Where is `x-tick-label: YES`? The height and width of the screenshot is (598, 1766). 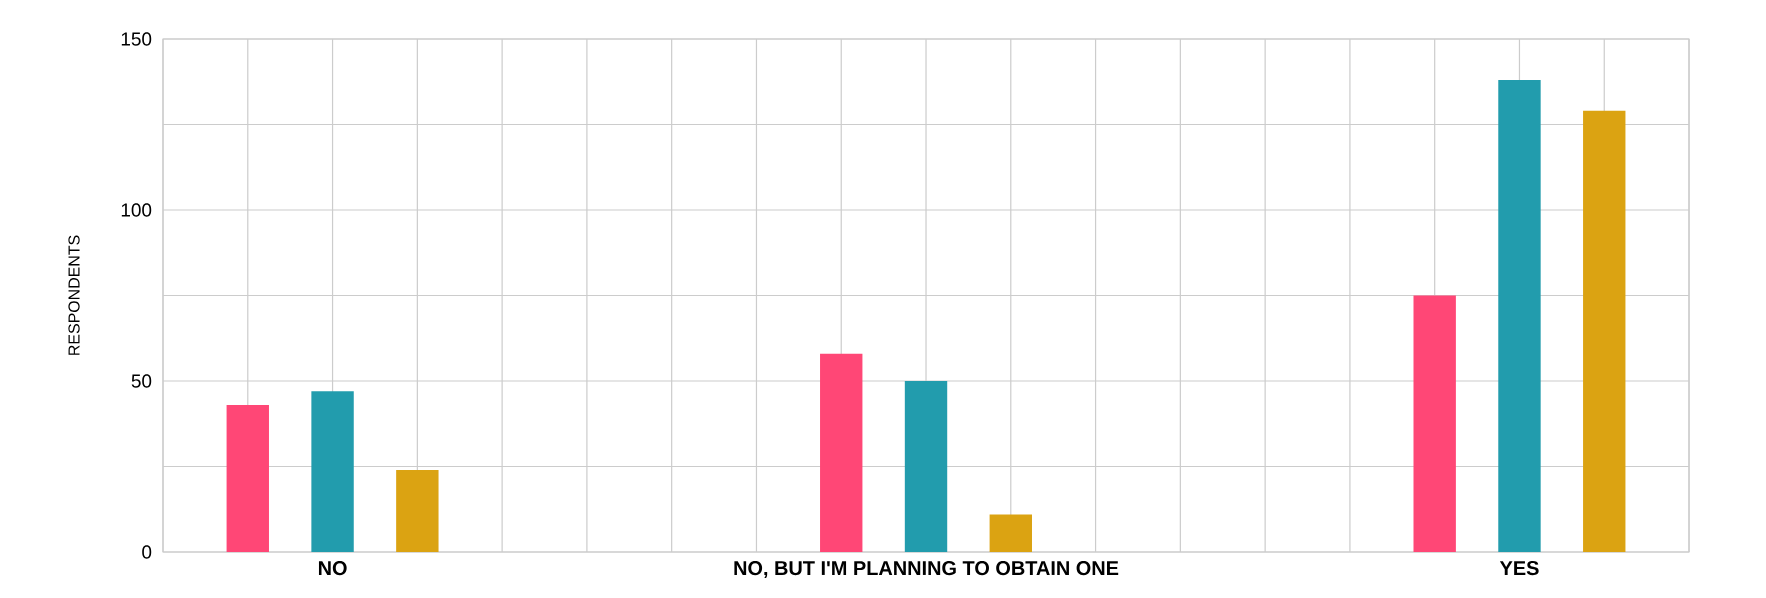 x-tick-label: YES is located at coordinates (1519, 568).